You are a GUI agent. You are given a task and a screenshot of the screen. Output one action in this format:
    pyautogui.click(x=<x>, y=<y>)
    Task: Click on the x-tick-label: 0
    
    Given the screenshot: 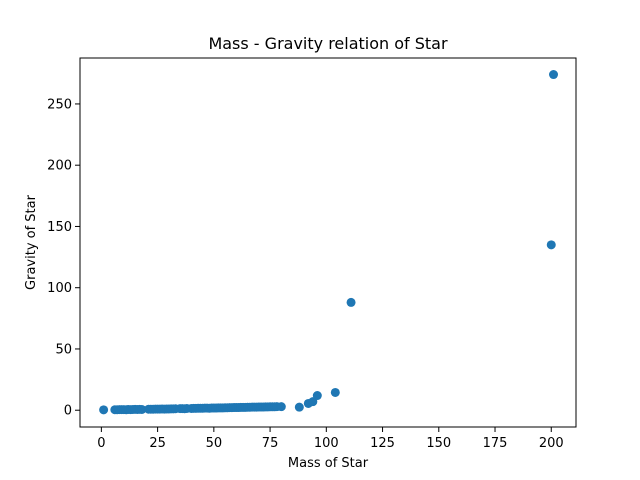 What is the action you would take?
    pyautogui.click(x=101, y=443)
    